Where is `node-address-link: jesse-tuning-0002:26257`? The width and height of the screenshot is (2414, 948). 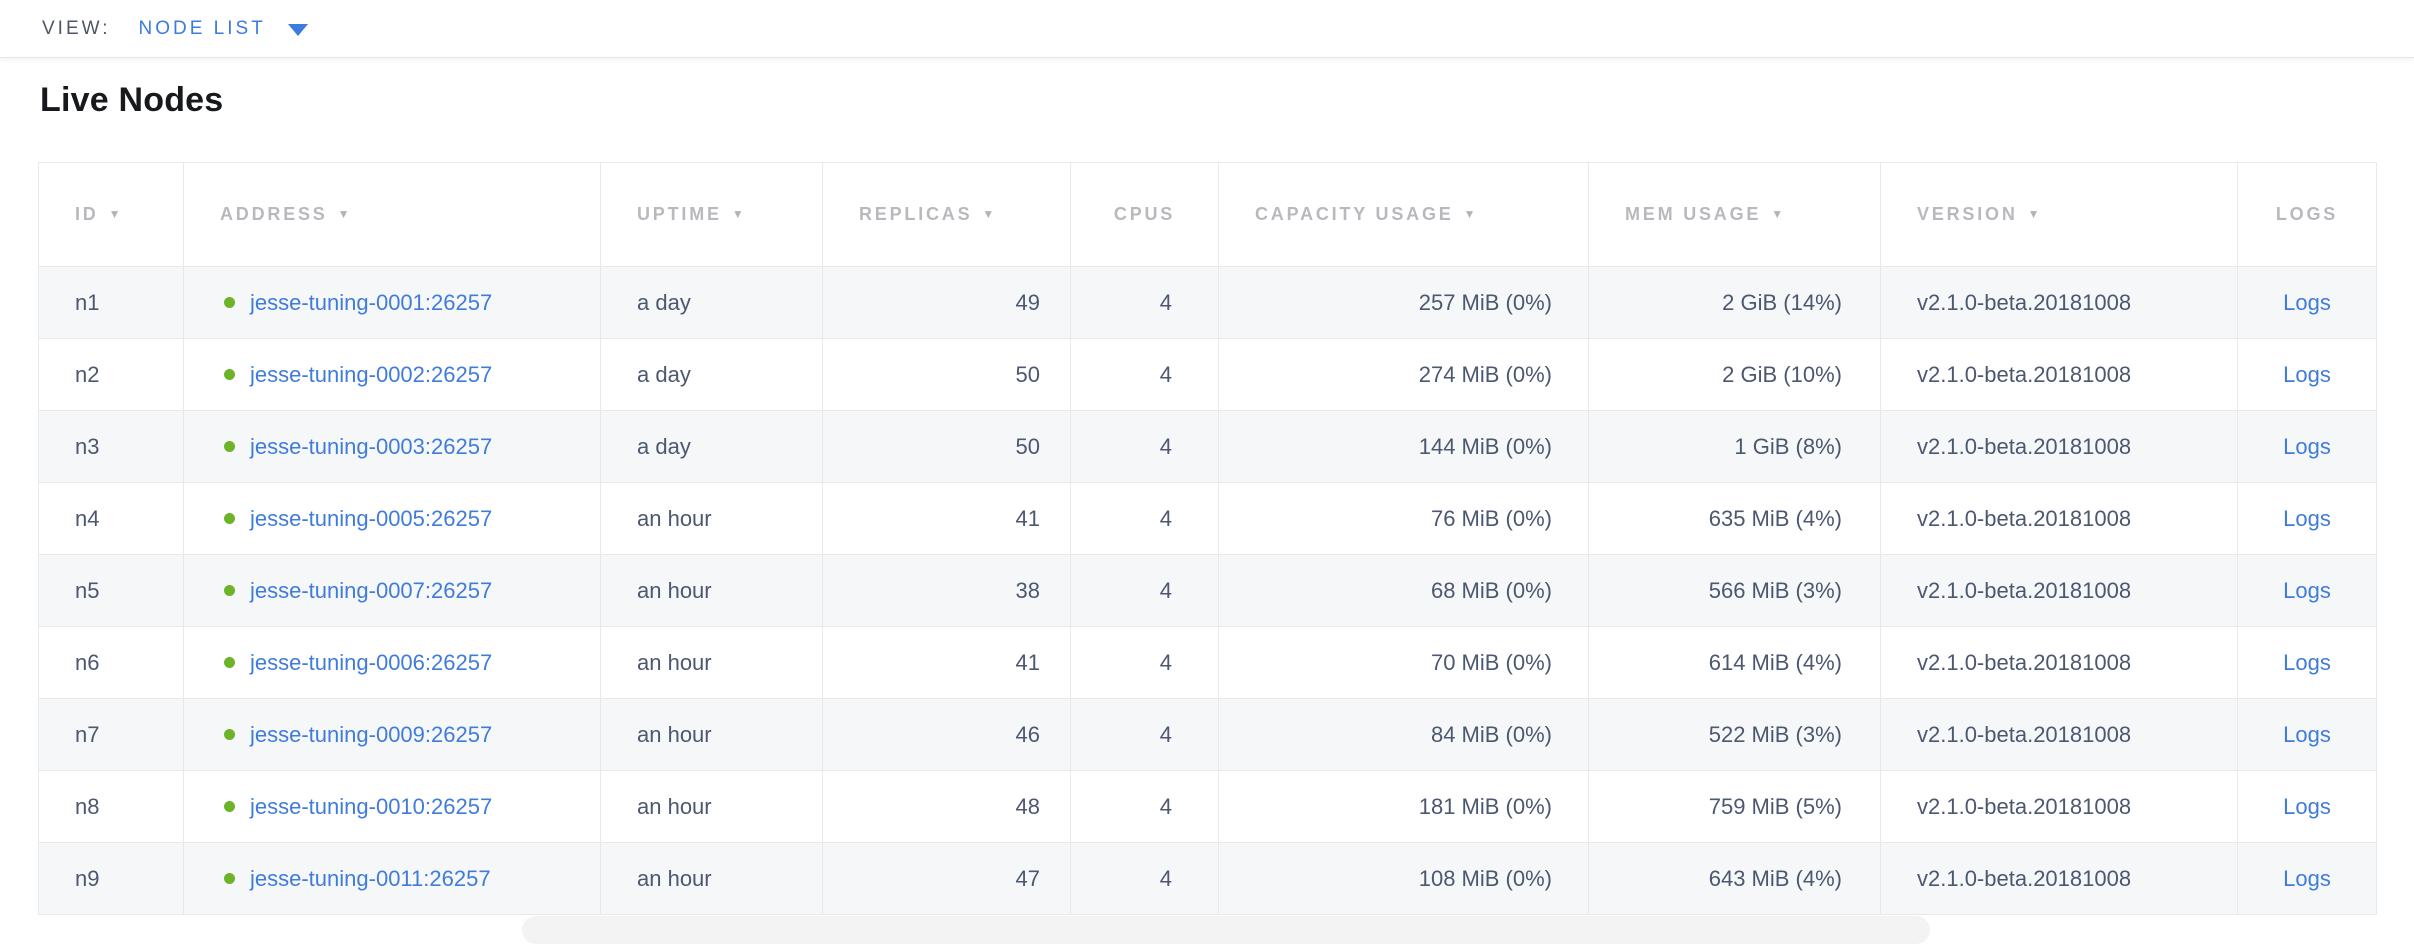 node-address-link: jesse-tuning-0002:26257 is located at coordinates (371, 374).